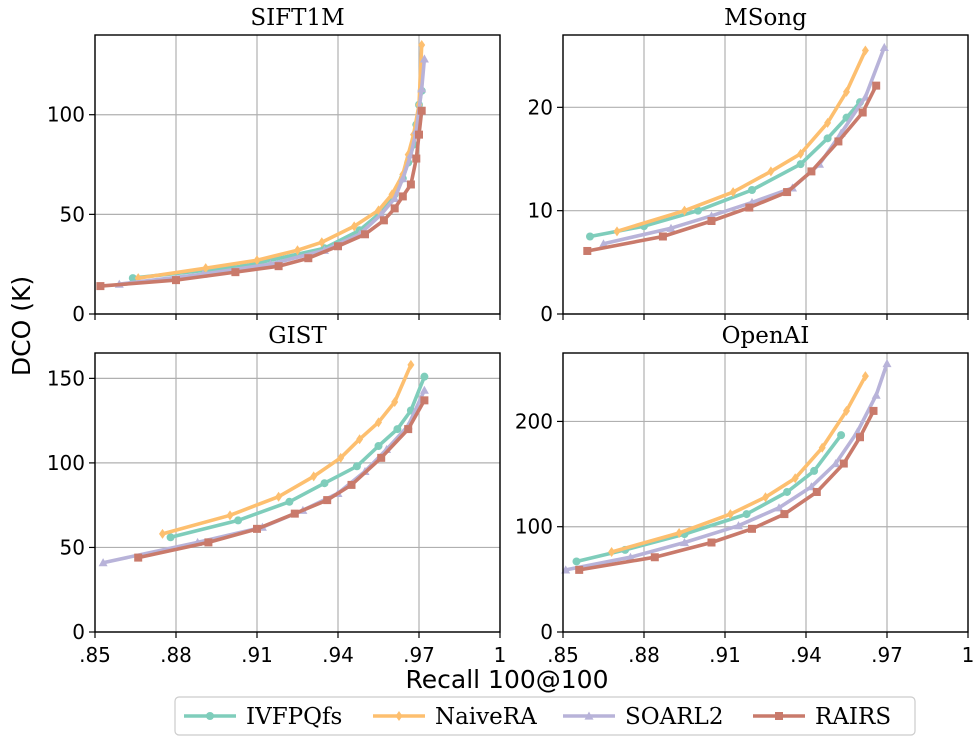 This screenshot has height=736, width=976. What do you see at coordinates (261, 198) in the screenshot?
I see `series-rairs-sift1m` at bounding box center [261, 198].